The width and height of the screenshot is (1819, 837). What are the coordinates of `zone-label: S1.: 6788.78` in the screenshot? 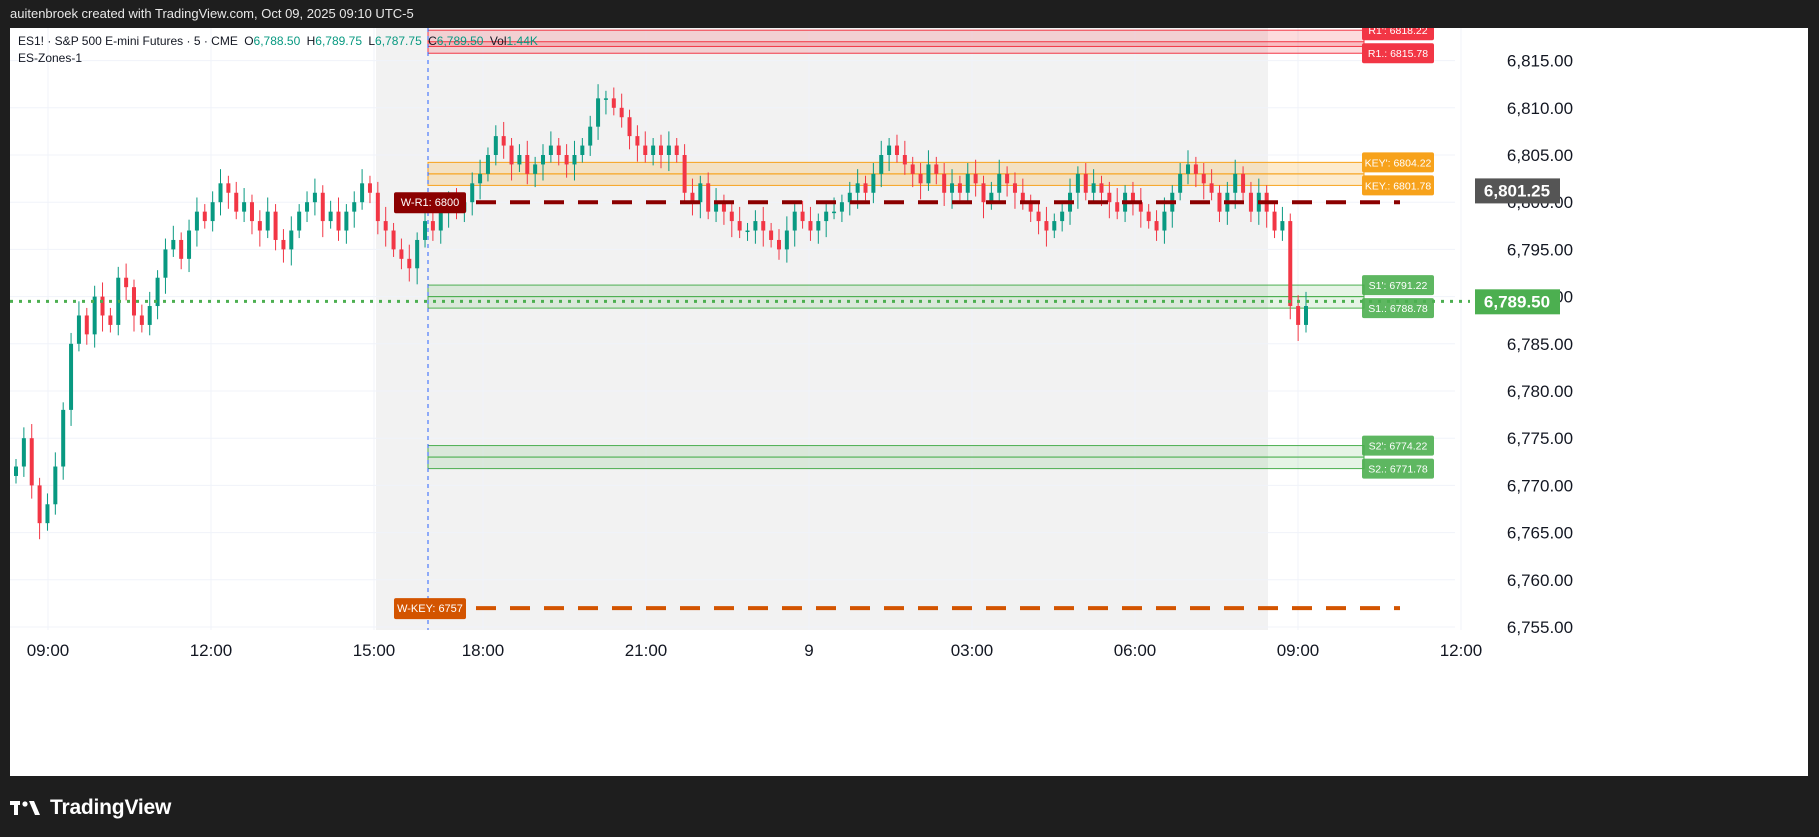 It's located at (1398, 308).